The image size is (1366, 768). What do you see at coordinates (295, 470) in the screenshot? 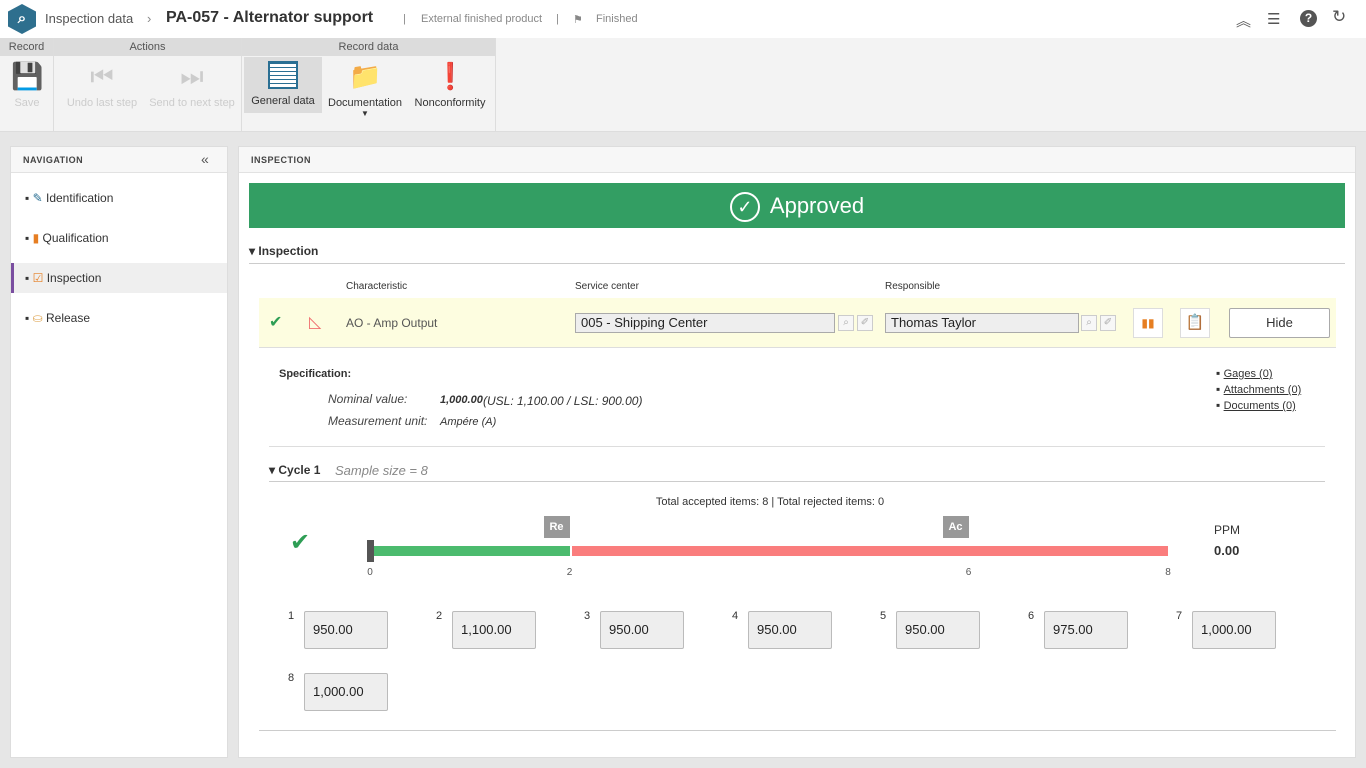
I see `cycle-toggle: ▾ Cycle 1` at bounding box center [295, 470].